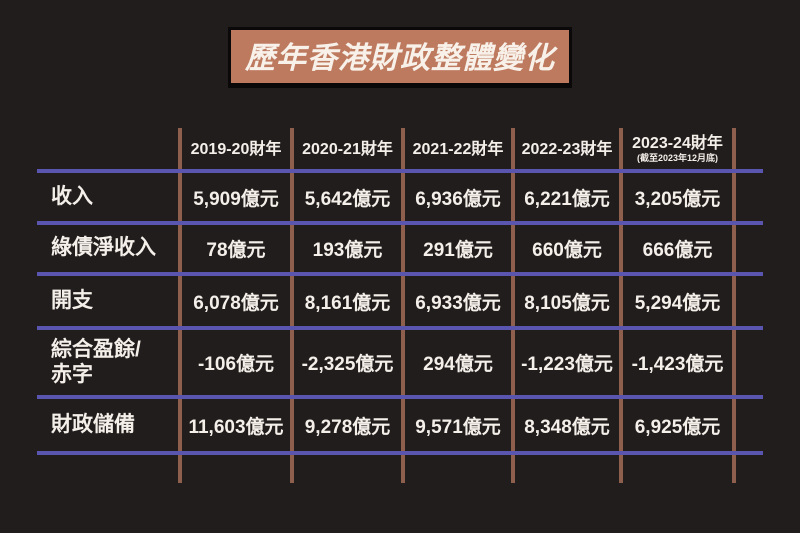 The width and height of the screenshot is (800, 533). Describe the element at coordinates (236, 199) in the screenshot. I see `table-value: 5,909億元` at that location.